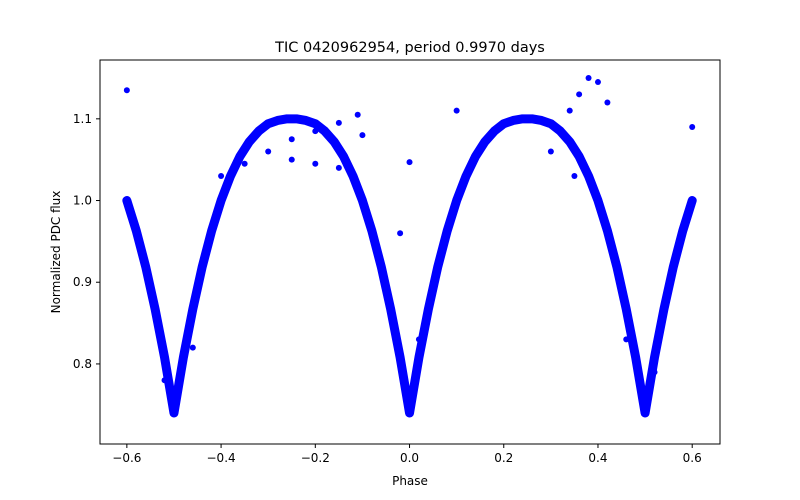 This screenshot has width=800, height=500. What do you see at coordinates (503, 458) in the screenshot?
I see `x-tick-label: 0.2` at bounding box center [503, 458].